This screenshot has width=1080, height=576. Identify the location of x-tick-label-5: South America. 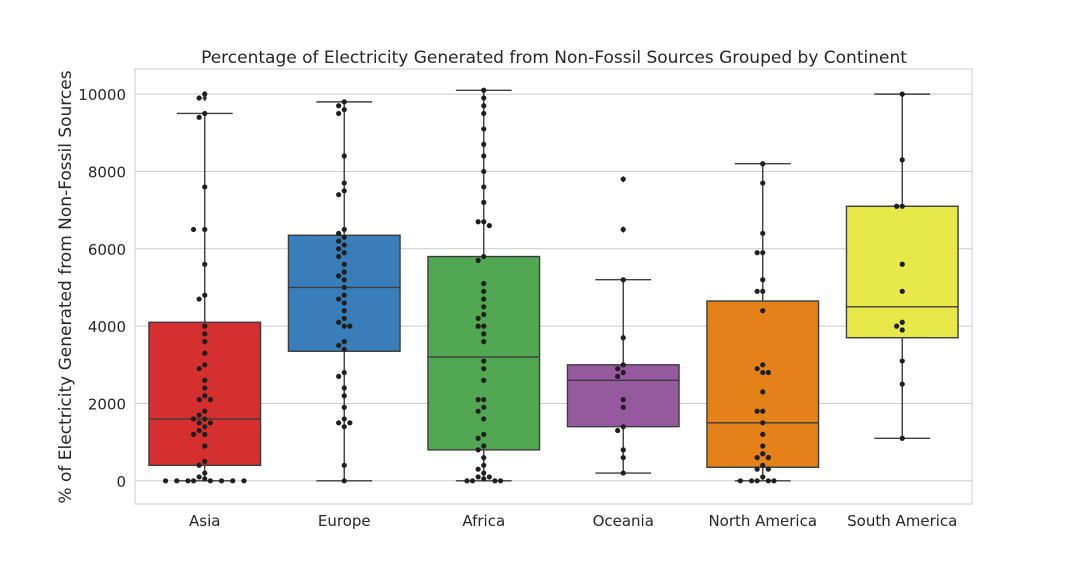
(902, 521).